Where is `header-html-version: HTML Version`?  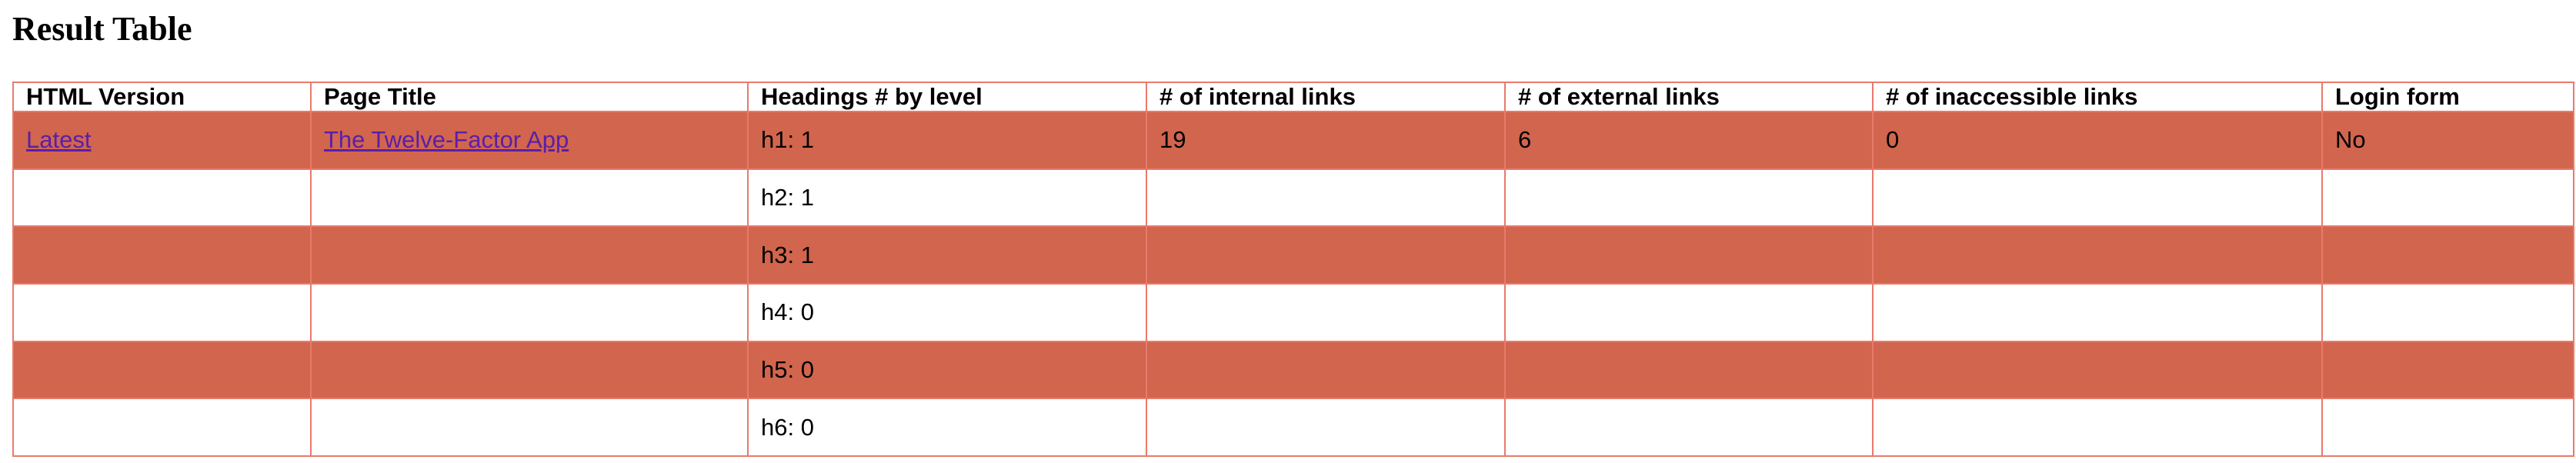 header-html-version: HTML Version is located at coordinates (162, 97).